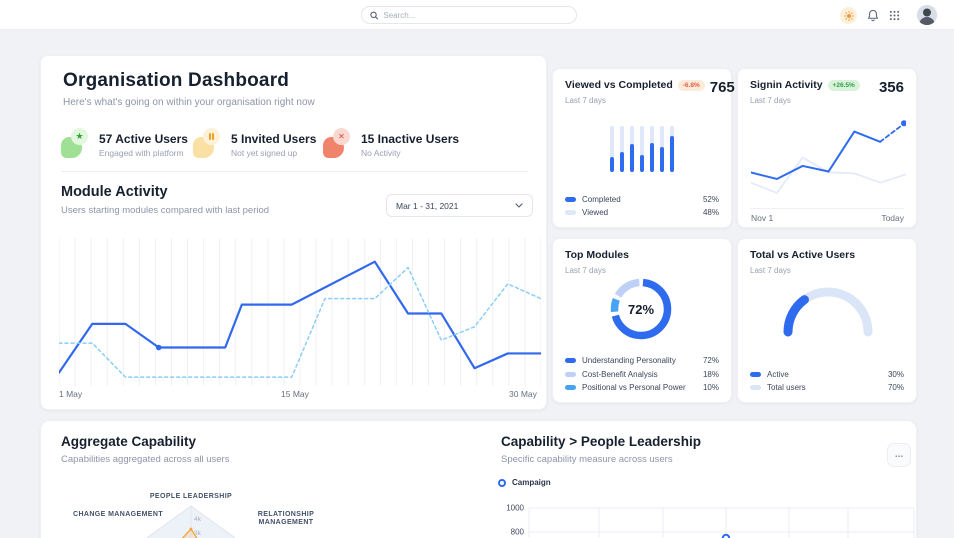 The height and width of the screenshot is (538, 954). I want to click on campaign-line-chart: 1000 800, so click(710, 521).